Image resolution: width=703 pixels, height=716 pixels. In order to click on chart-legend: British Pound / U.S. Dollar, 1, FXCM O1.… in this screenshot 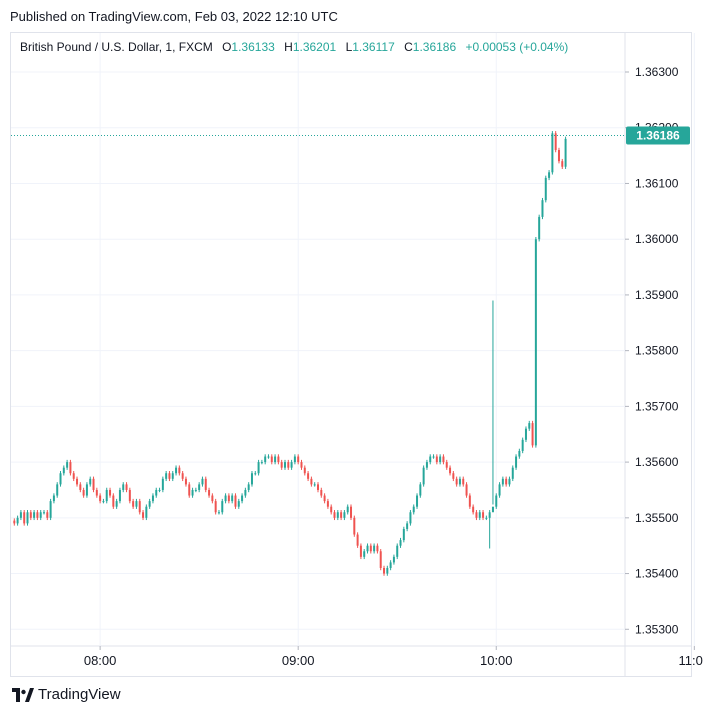, I will do `click(294, 47)`.